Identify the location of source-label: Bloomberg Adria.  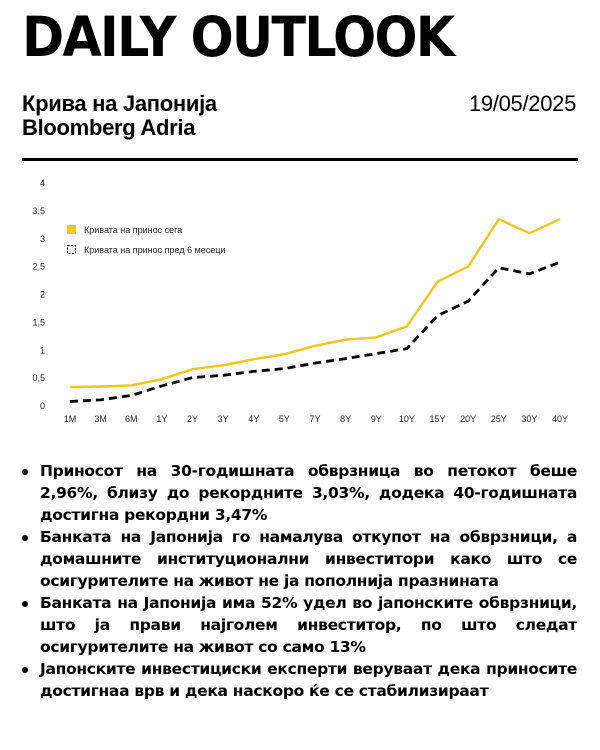
(109, 127).